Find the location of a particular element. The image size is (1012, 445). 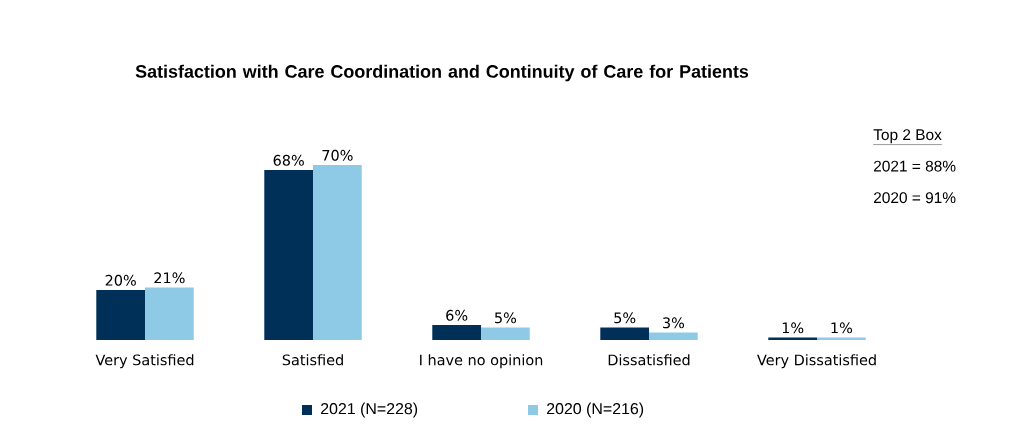

data-label: 20% is located at coordinates (120, 280).